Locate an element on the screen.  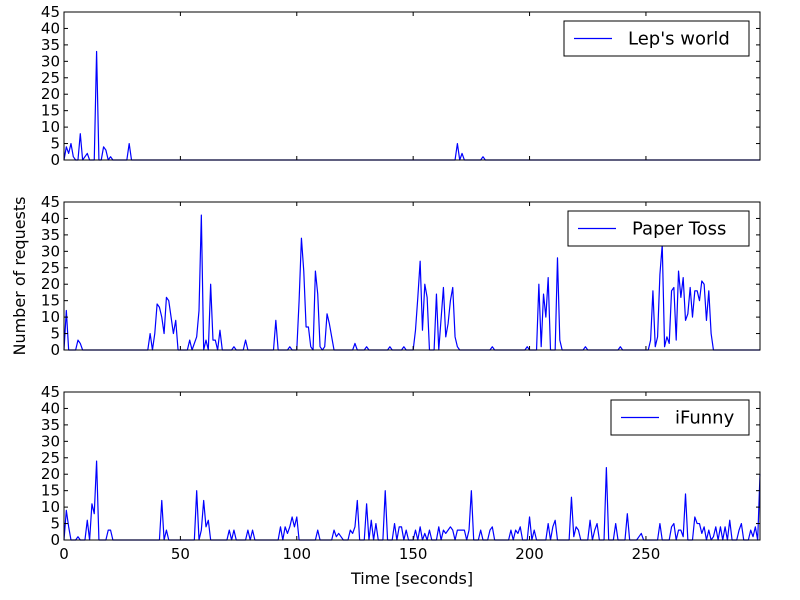
legend-label: Lep's world is located at coordinates (679, 39).